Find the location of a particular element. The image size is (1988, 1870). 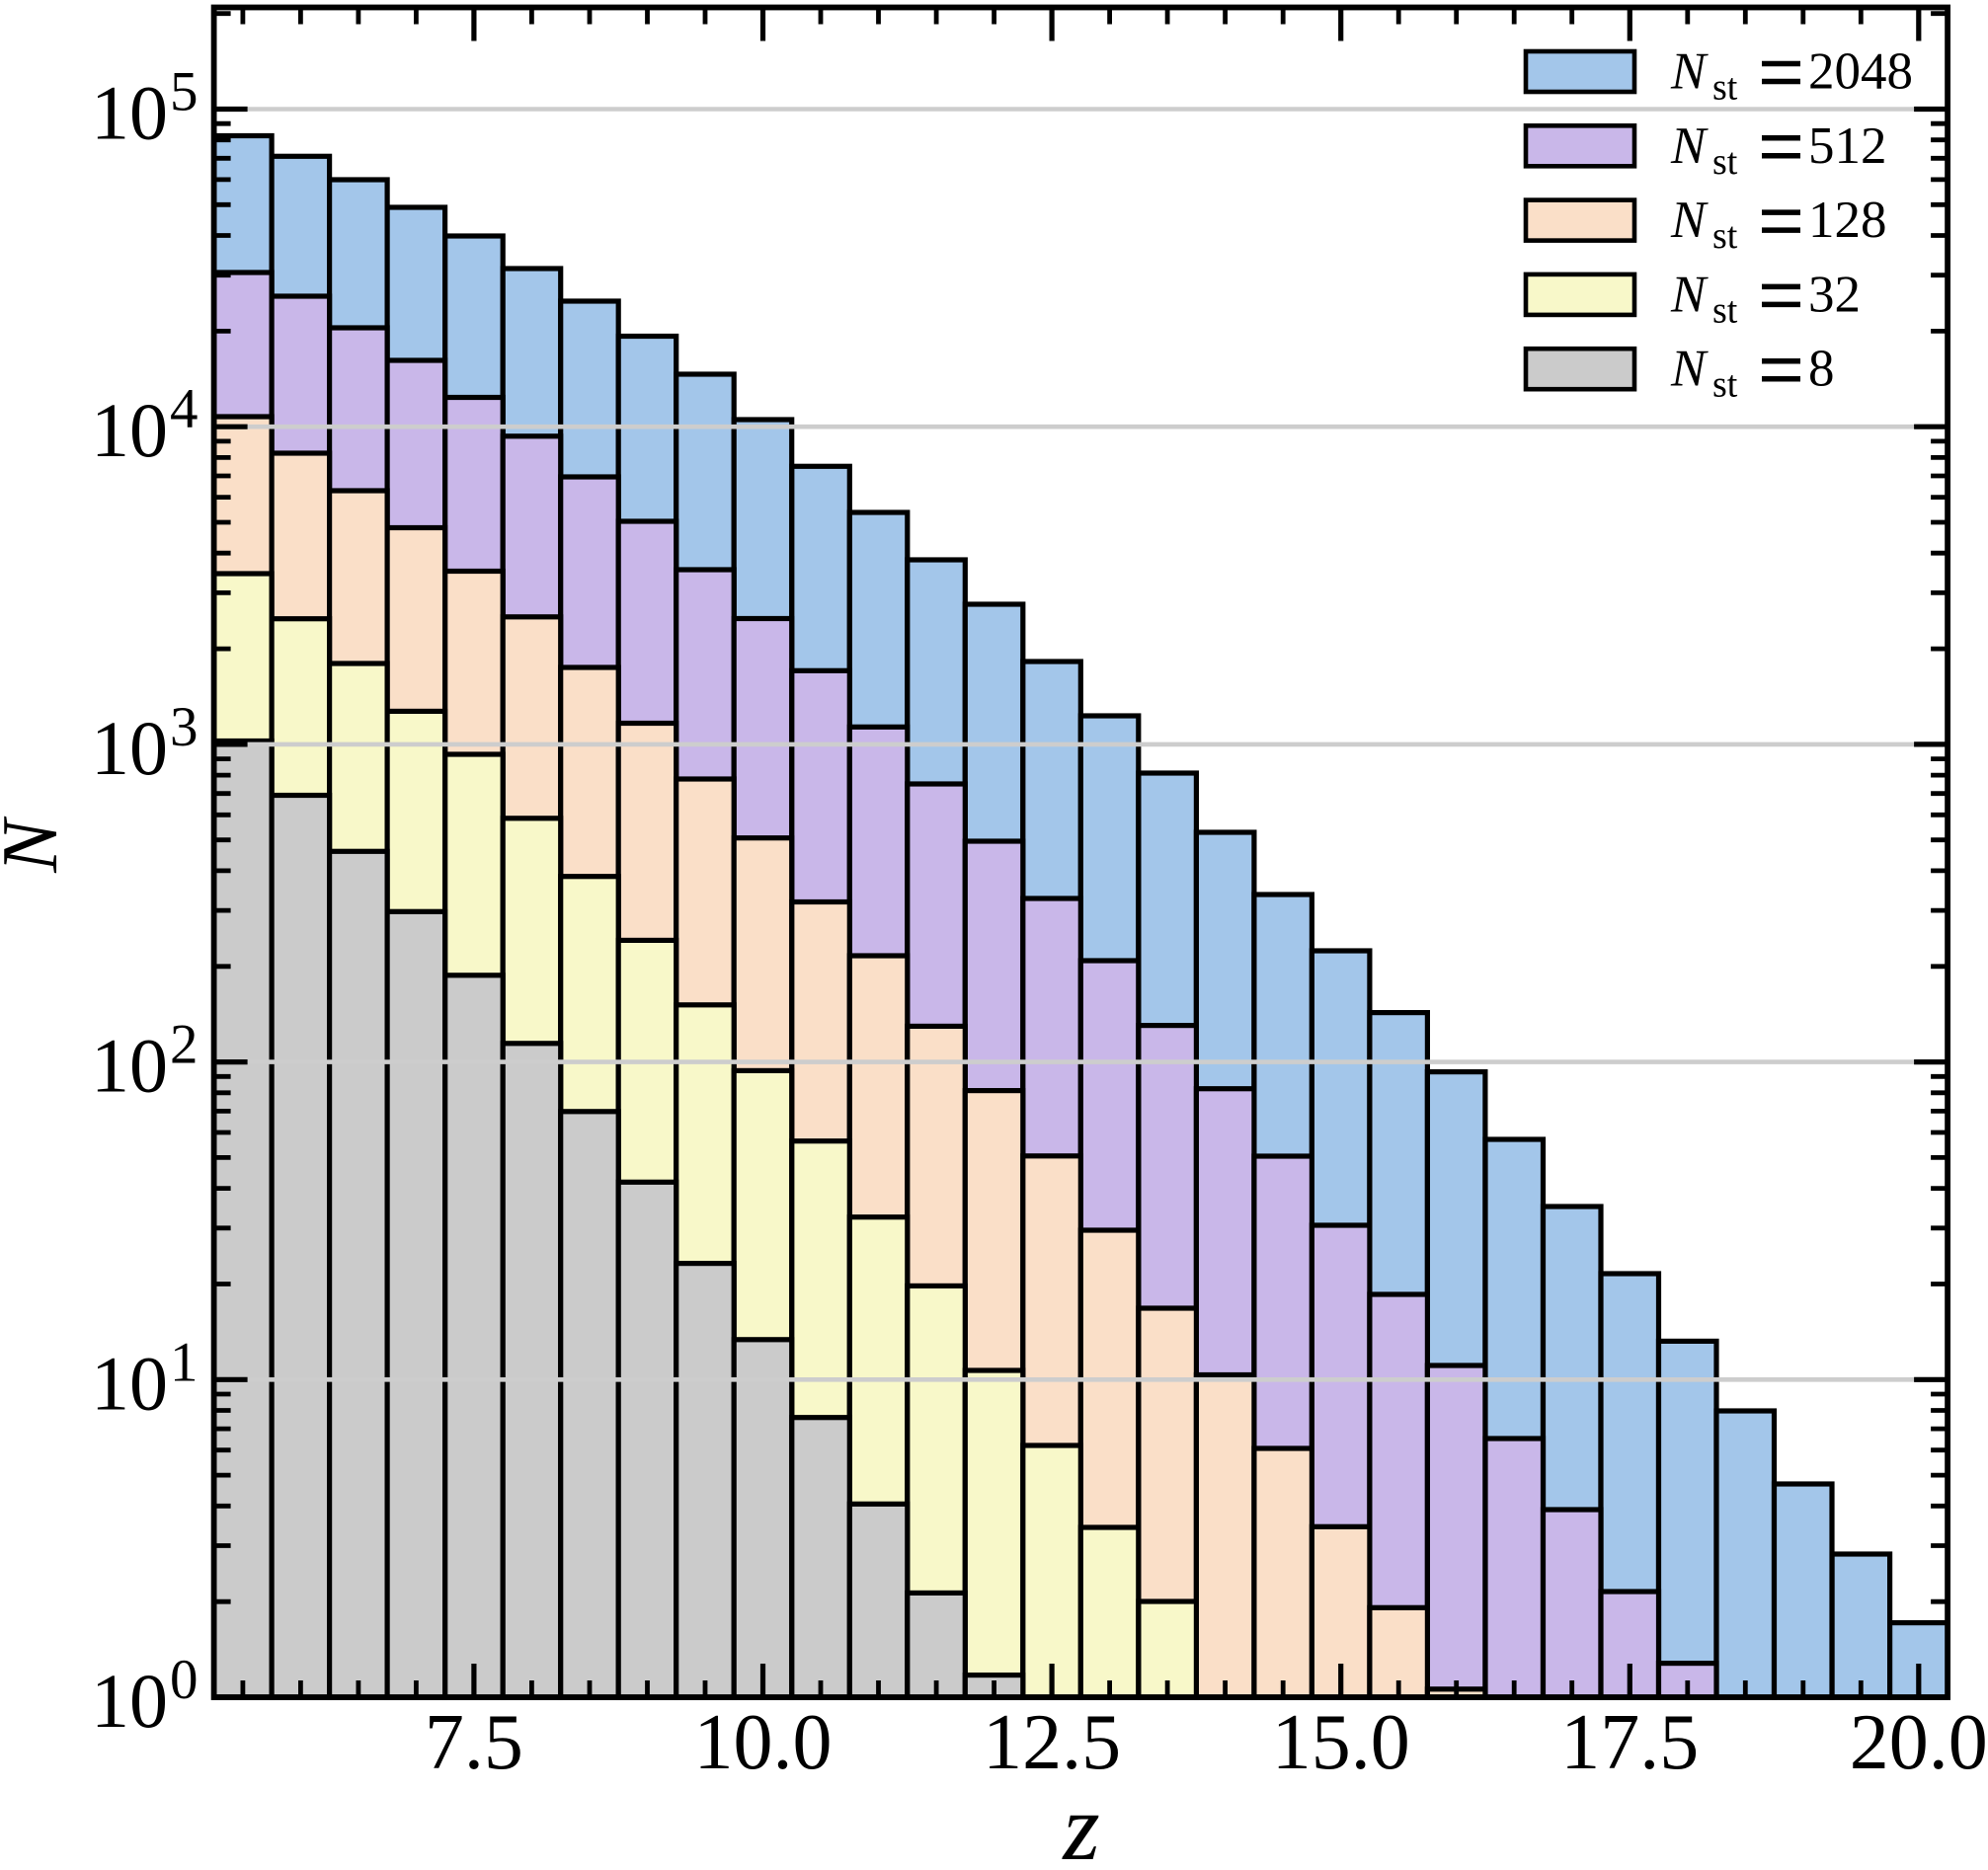

svg-text: 20.0 is located at coordinates (1919, 1743).